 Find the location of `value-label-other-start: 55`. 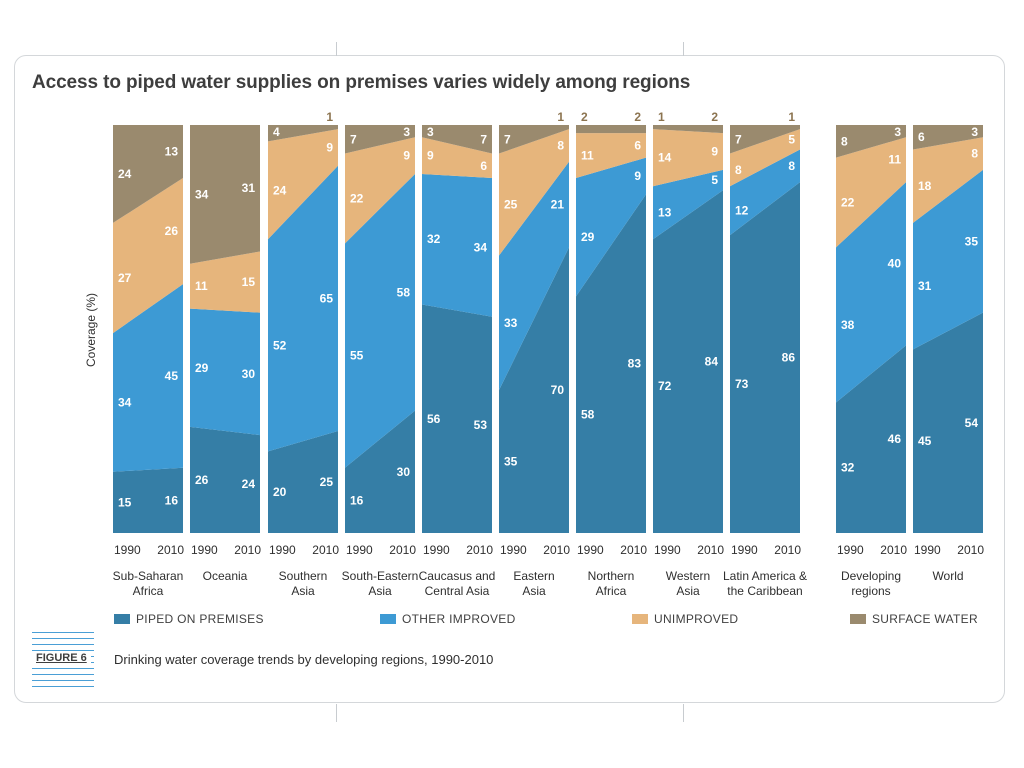

value-label-other-start: 55 is located at coordinates (357, 356).